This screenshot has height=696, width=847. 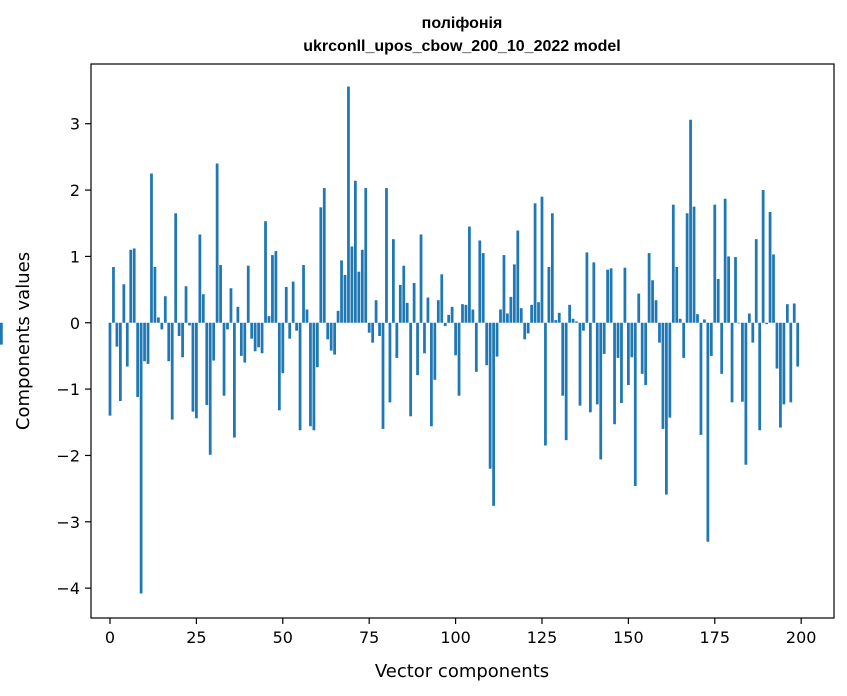 What do you see at coordinates (75, 256) in the screenshot?
I see `y-tick-label: 1` at bounding box center [75, 256].